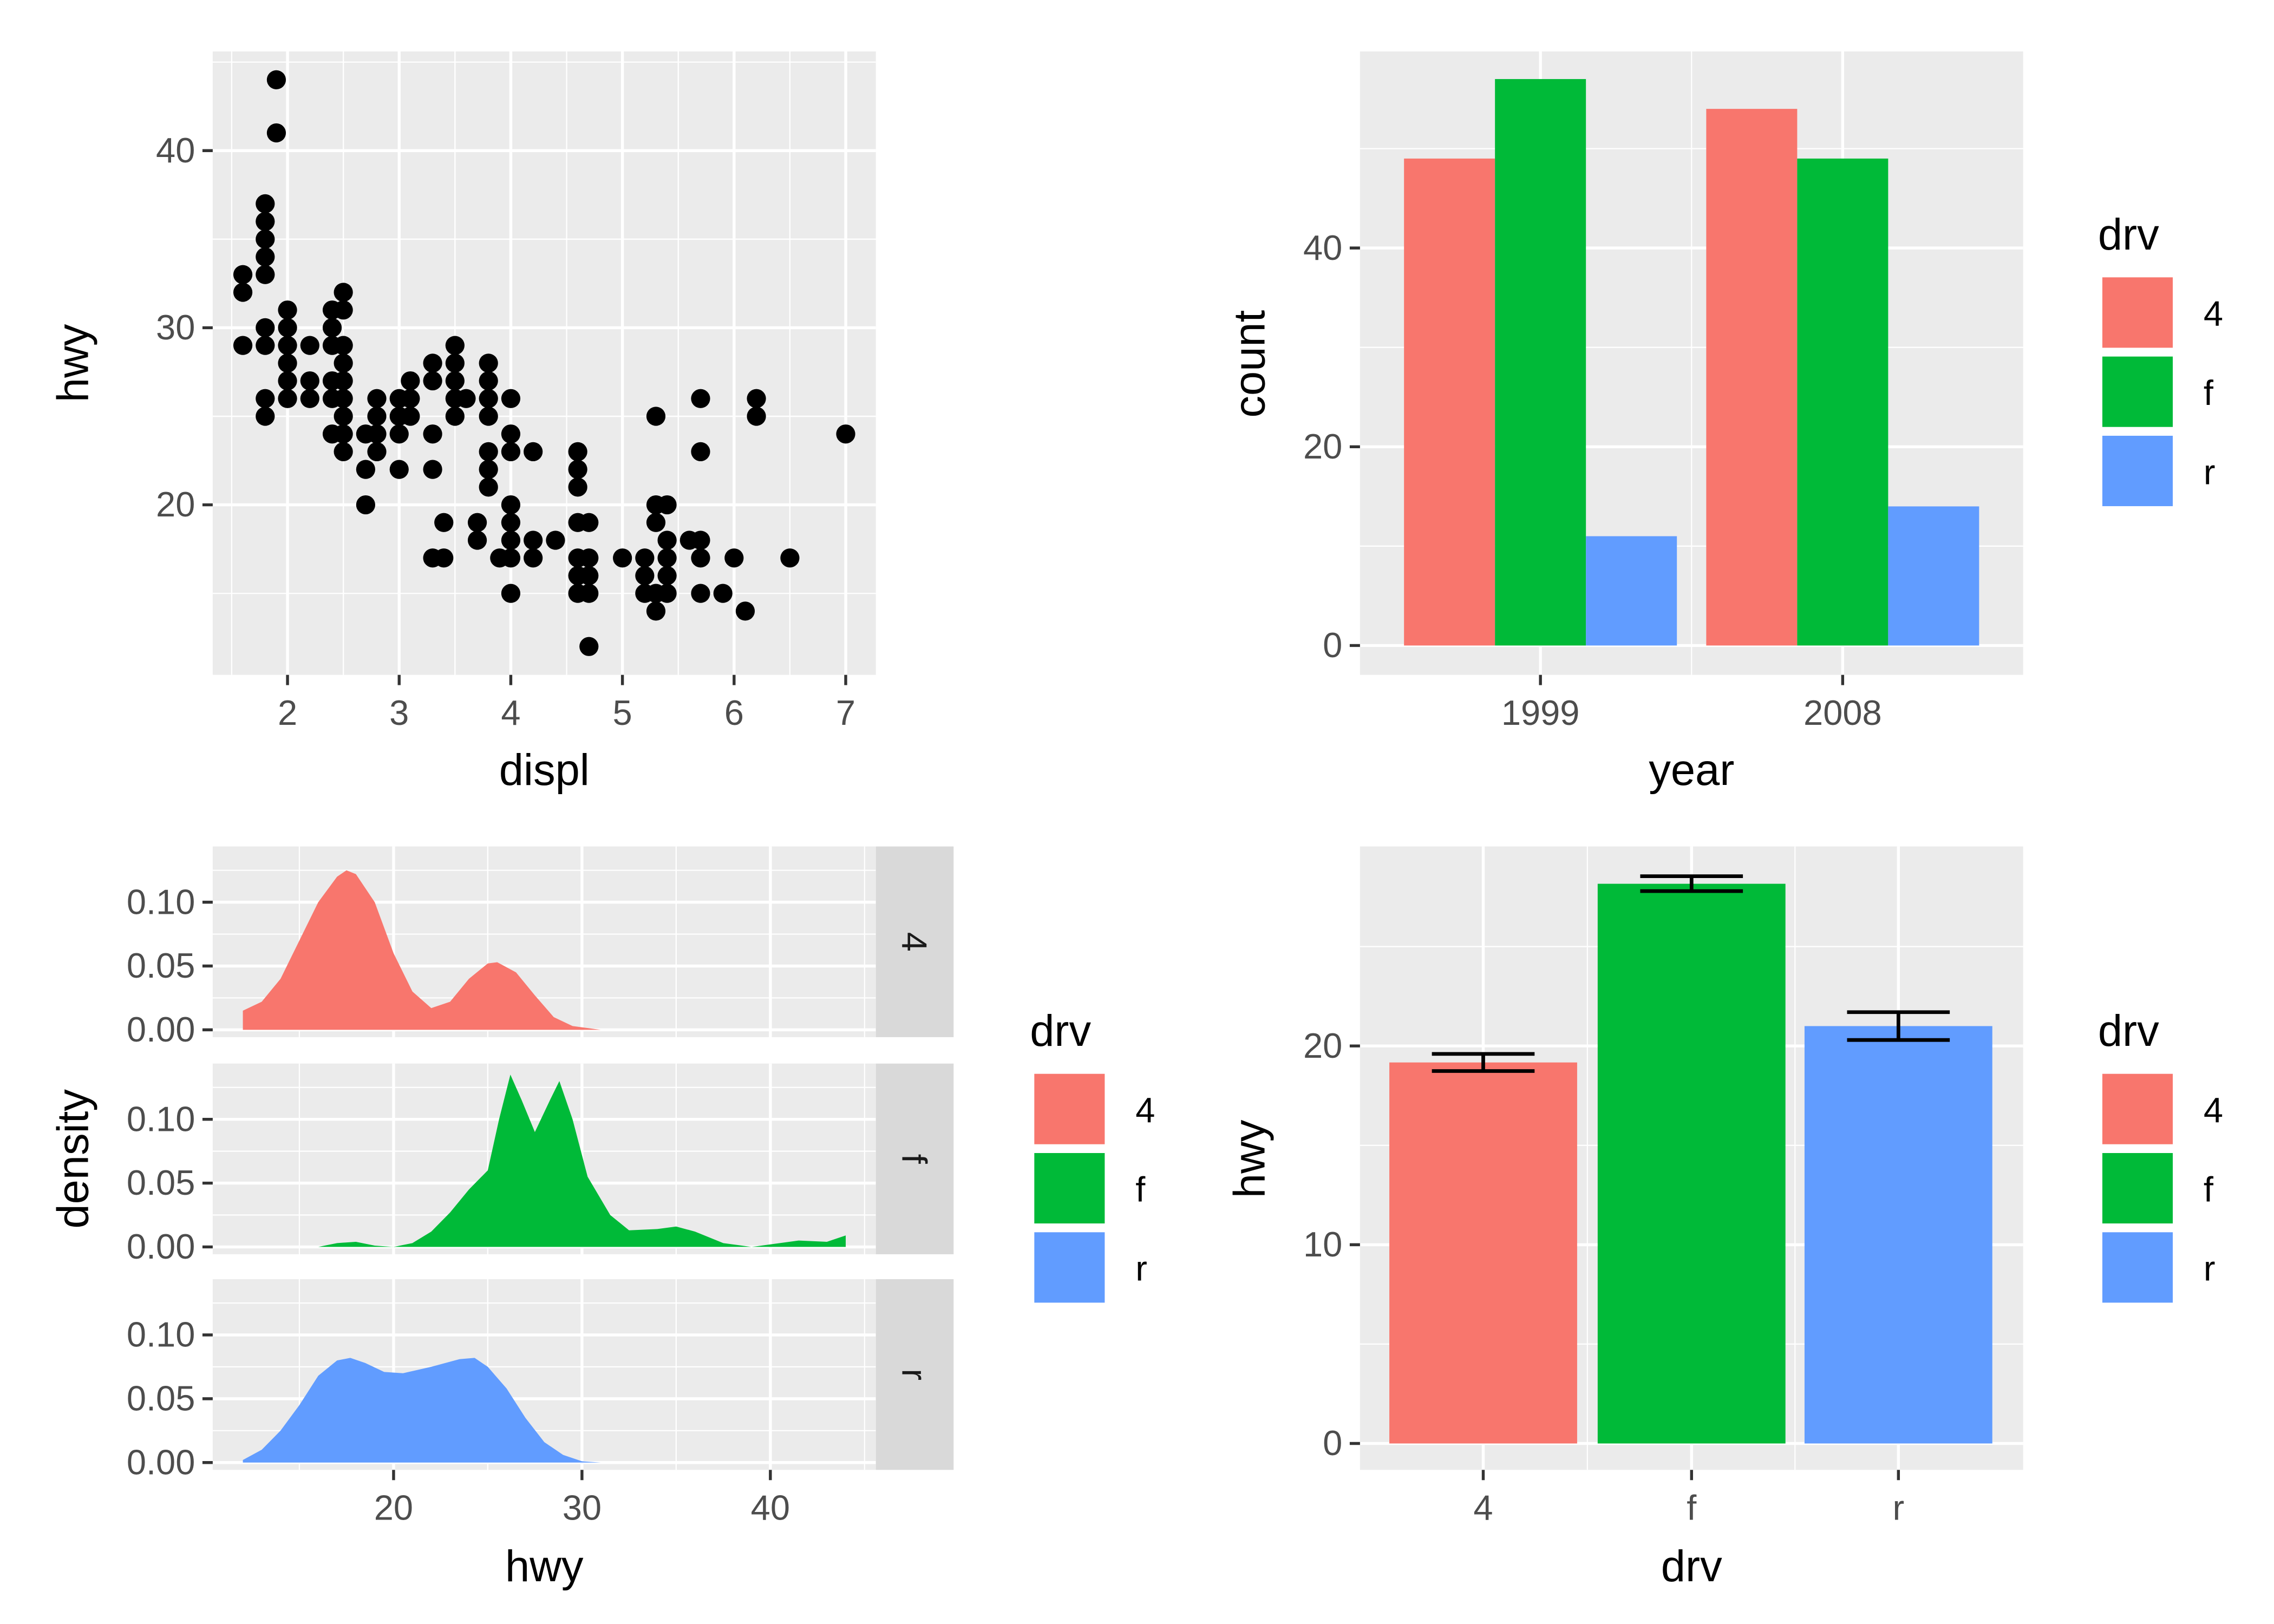 The width and height of the screenshot is (2274, 1624). Describe the element at coordinates (161, 1462) in the screenshot. I see `y-tick-label: 0.00` at that location.